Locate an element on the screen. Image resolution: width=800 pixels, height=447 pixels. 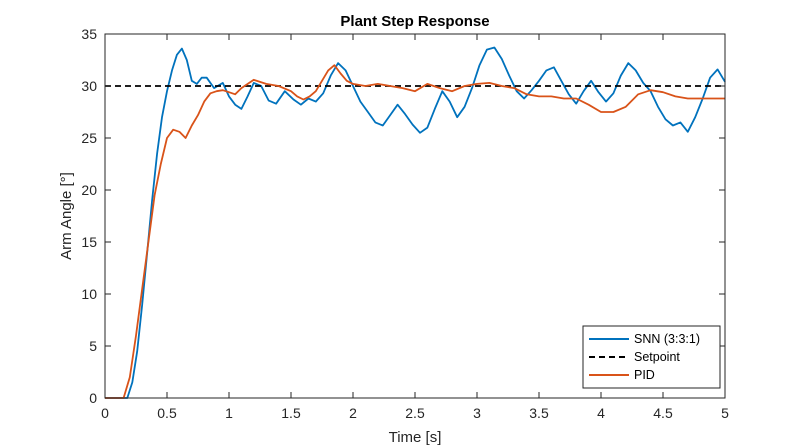
y-axis-label: Arm Angle [°] is located at coordinates (66, 216).